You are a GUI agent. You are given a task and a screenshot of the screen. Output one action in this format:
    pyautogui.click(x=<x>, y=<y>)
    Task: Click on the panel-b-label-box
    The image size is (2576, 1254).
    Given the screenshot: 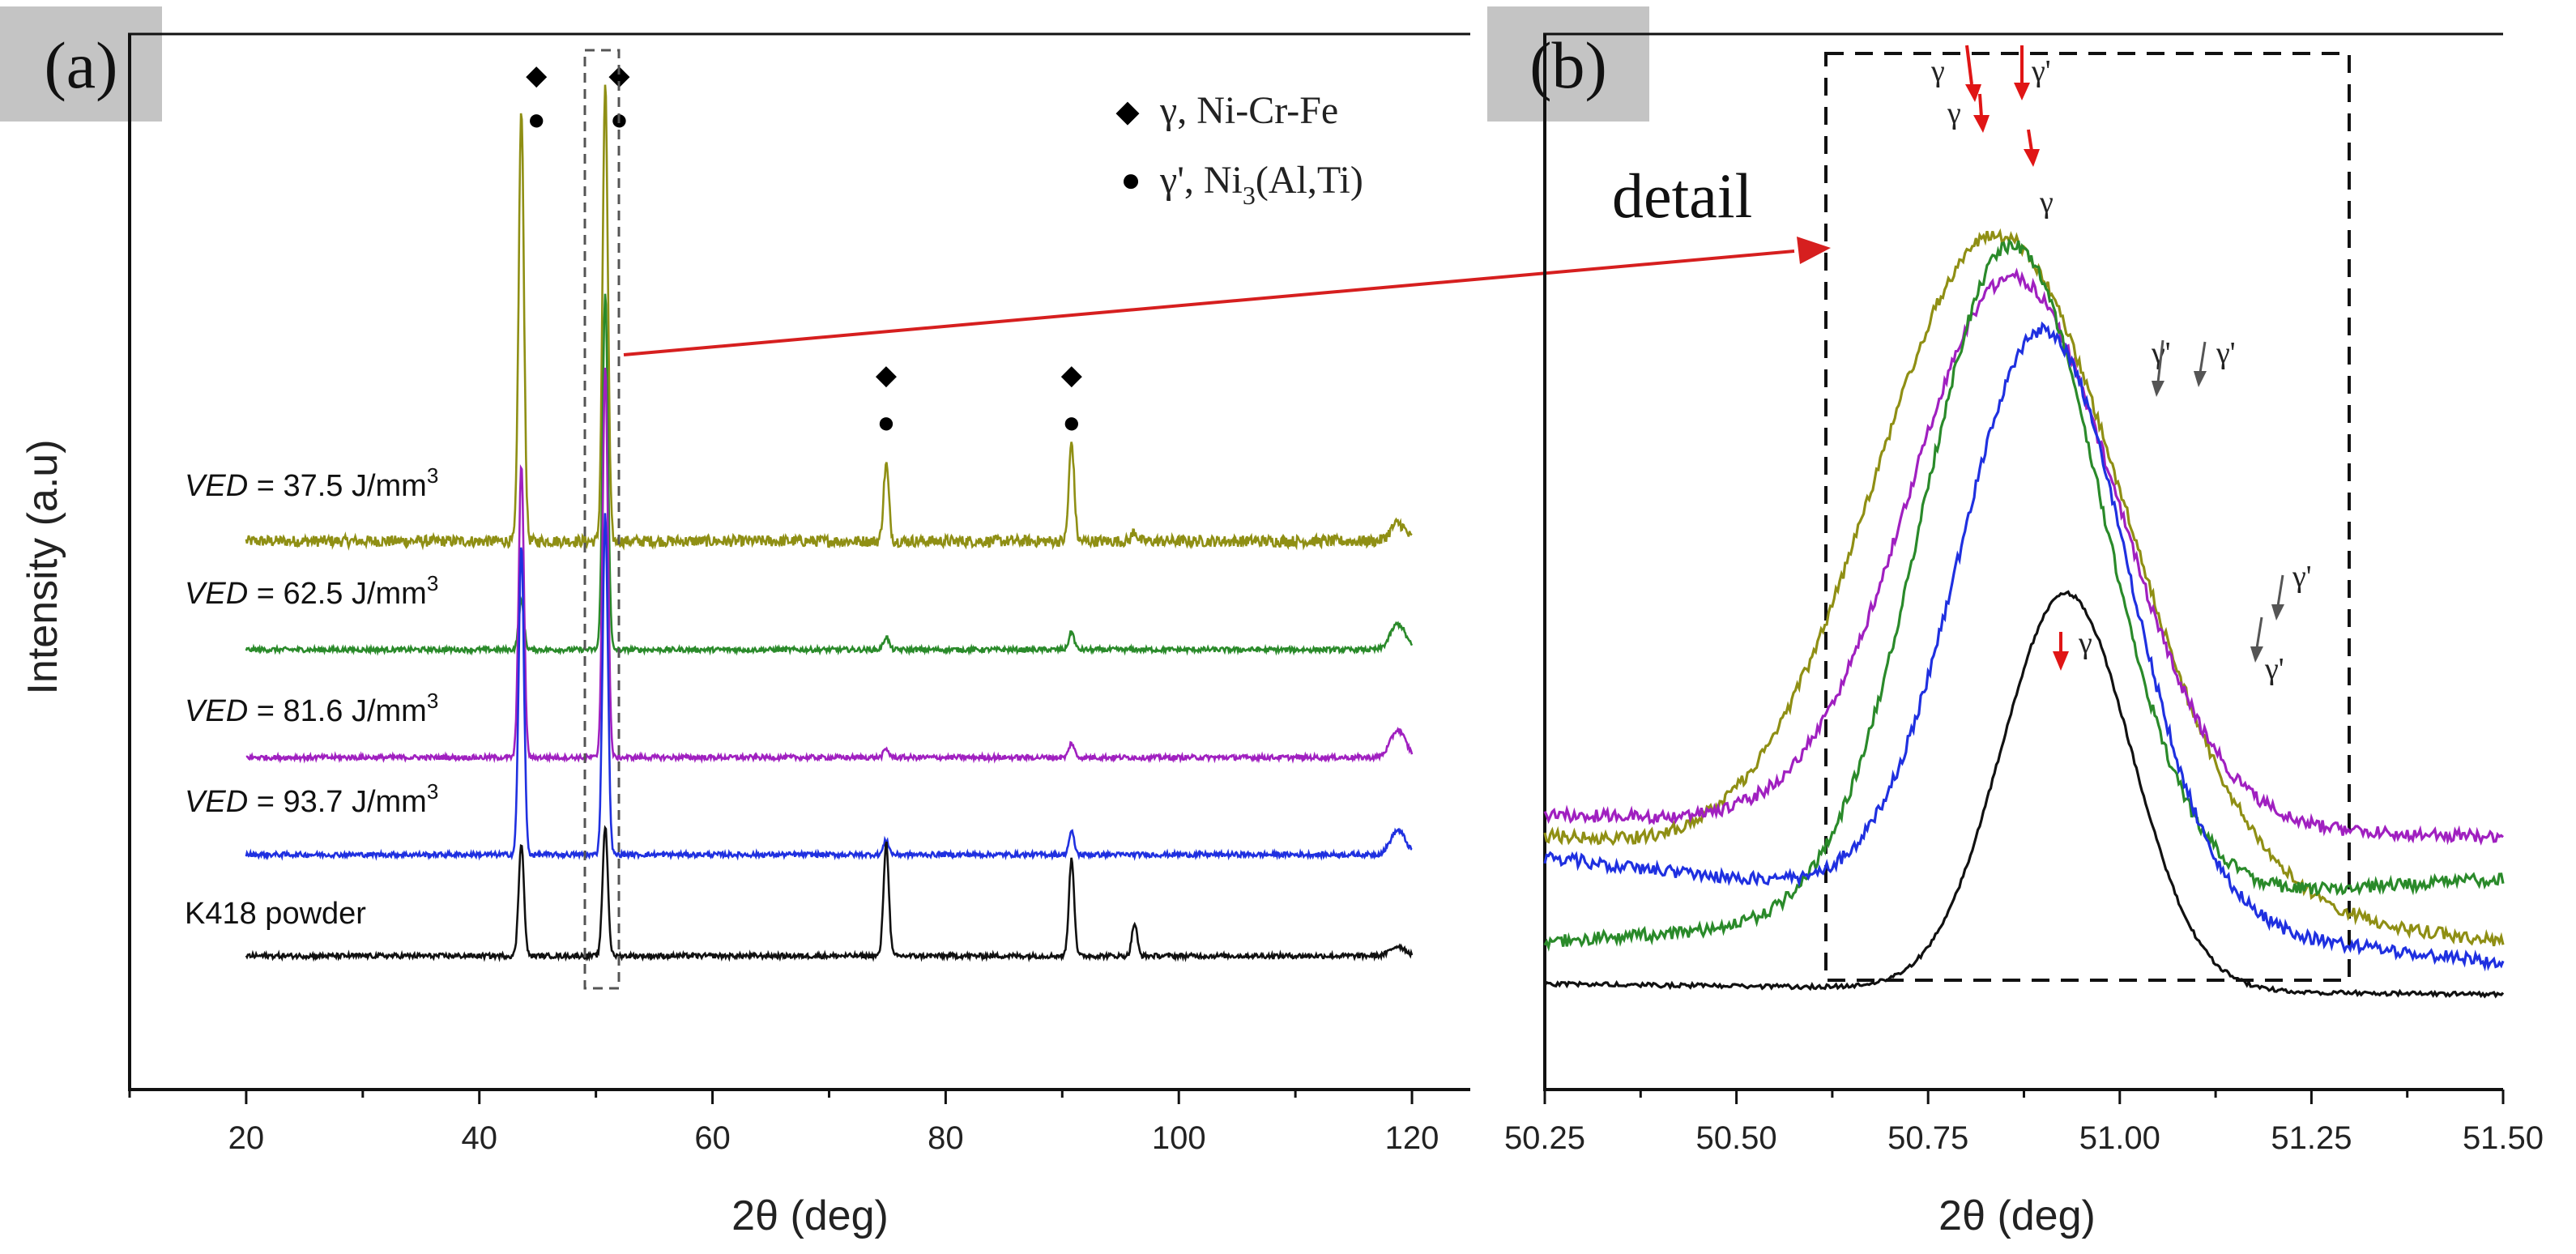 What is the action you would take?
    pyautogui.click(x=1568, y=64)
    